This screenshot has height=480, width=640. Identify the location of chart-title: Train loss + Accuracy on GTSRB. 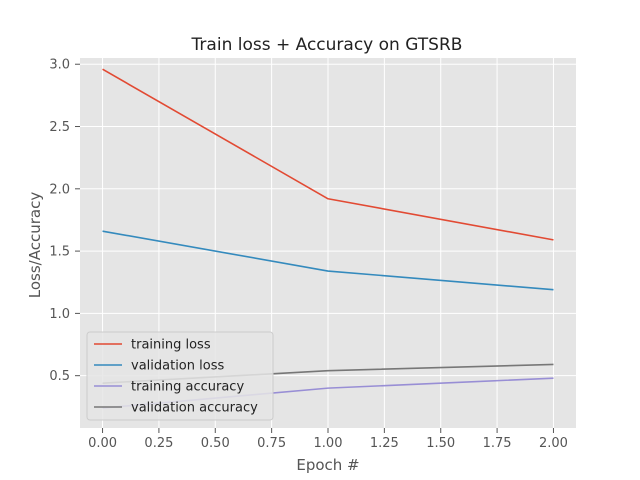
(327, 45).